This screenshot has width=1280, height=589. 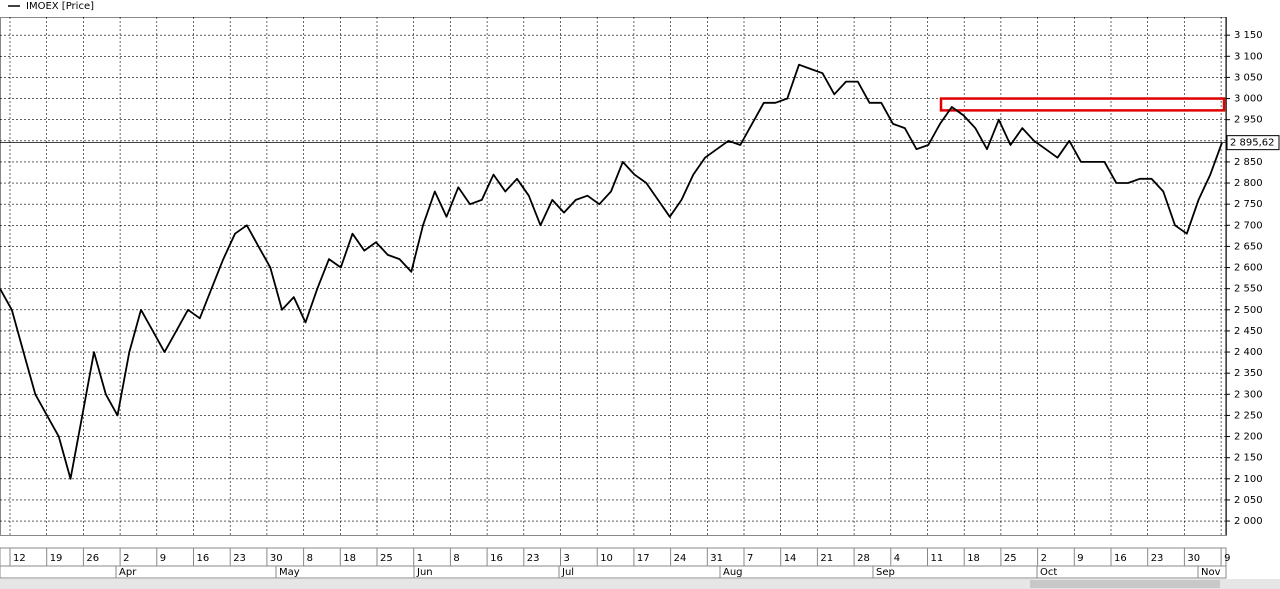 I want to click on y-tick-label: 3 000, so click(x=1248, y=99).